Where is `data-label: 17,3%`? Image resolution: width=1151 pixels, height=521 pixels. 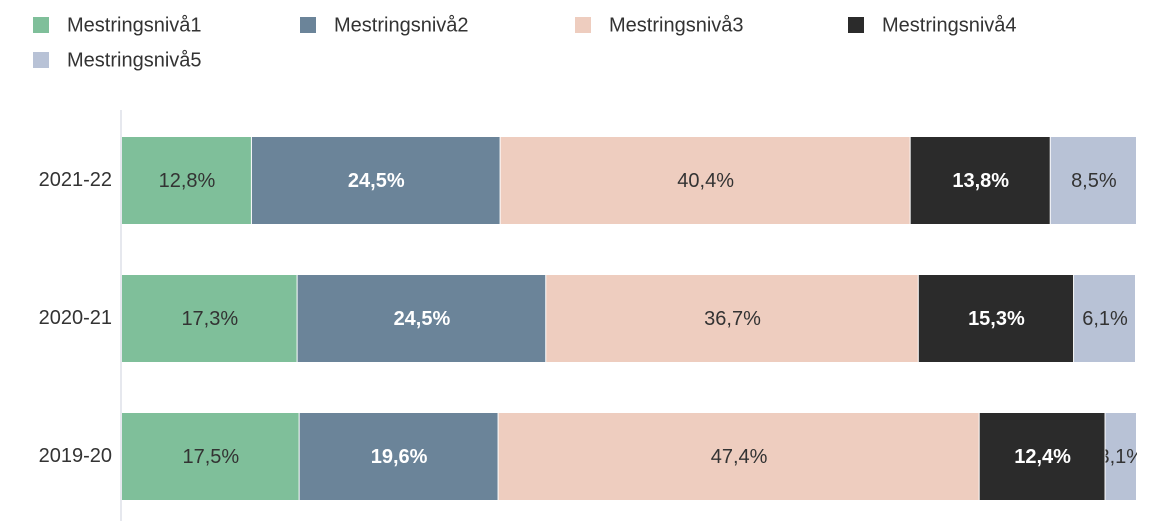 data-label: 17,3% is located at coordinates (209, 319).